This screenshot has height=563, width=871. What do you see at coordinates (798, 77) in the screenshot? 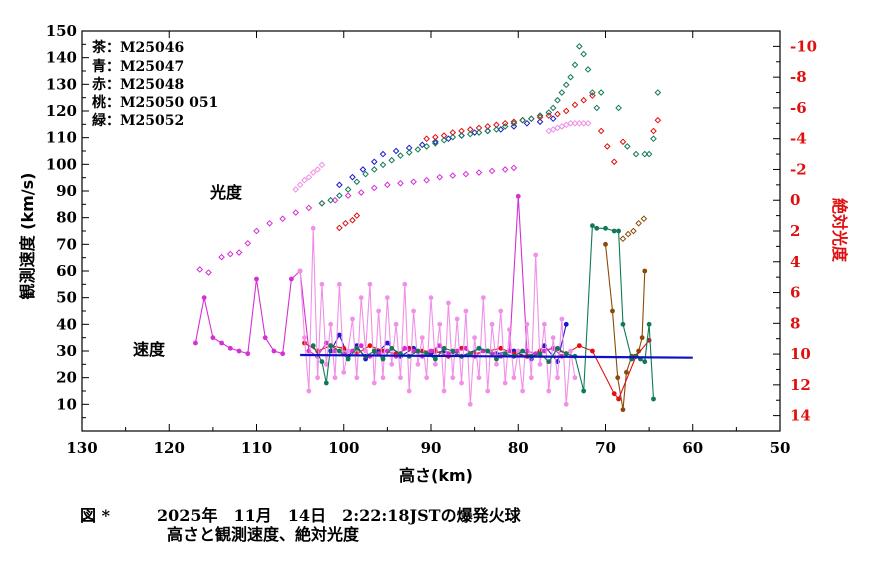
I see `y2-tick-label: -8` at bounding box center [798, 77].